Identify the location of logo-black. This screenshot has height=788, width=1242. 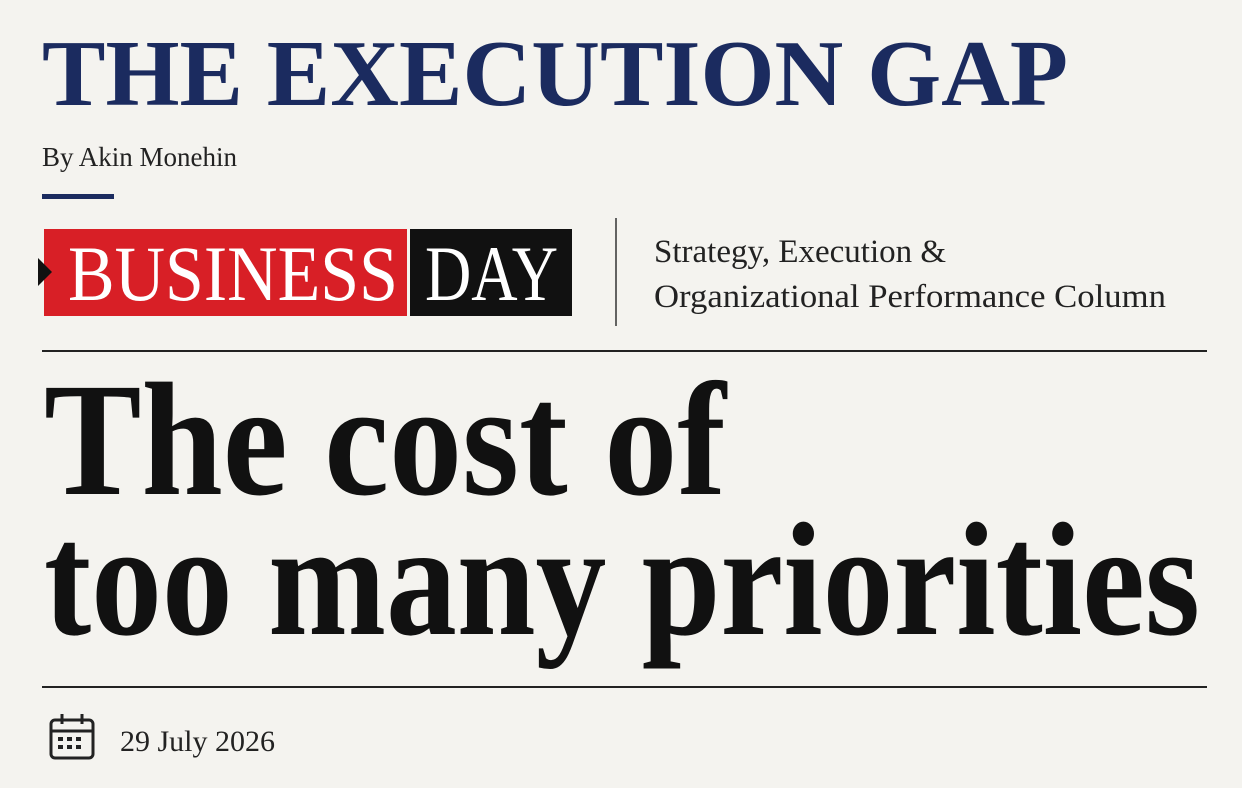
(491, 272).